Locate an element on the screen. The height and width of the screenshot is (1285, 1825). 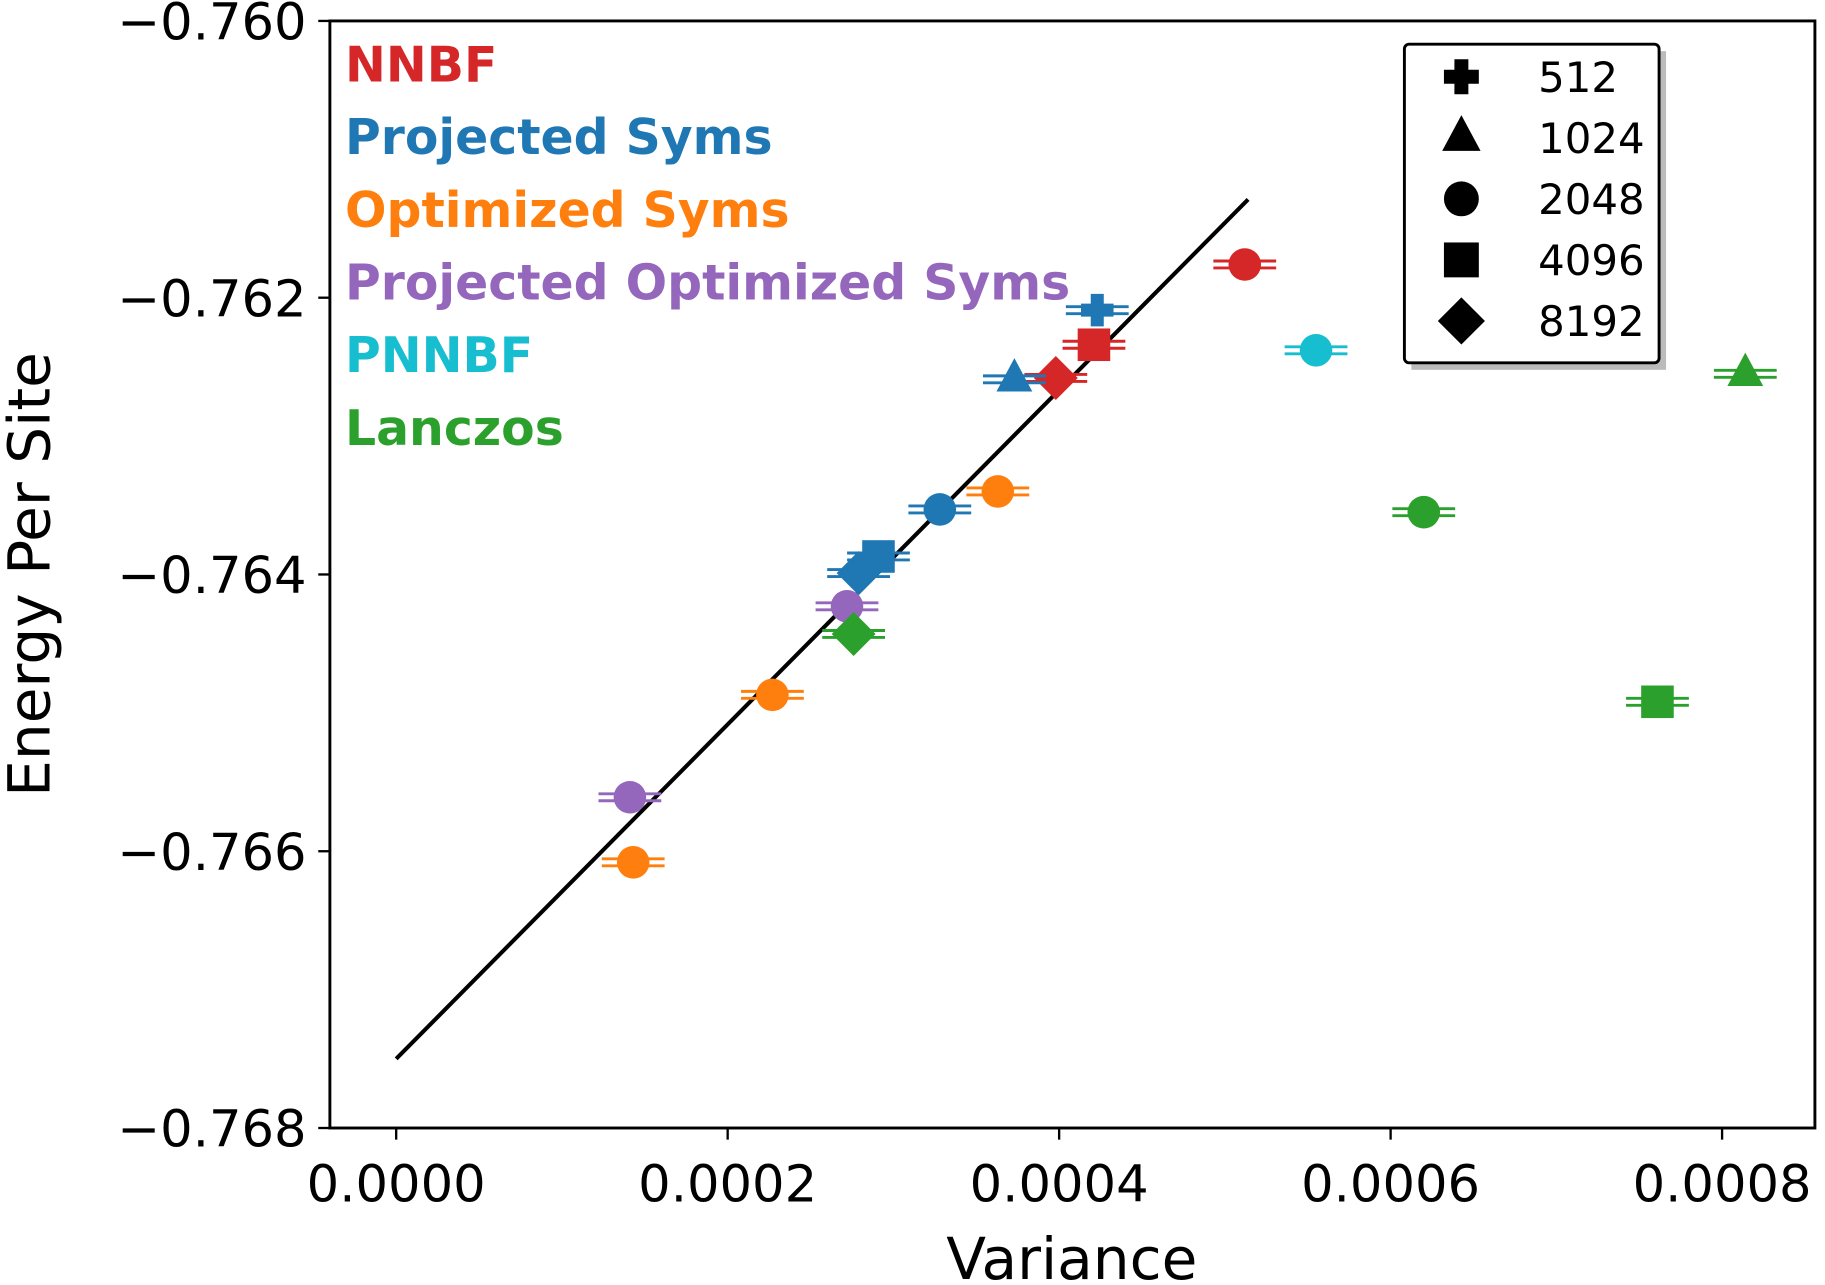
y-tick-label: −0.768 is located at coordinates (211, 1130).